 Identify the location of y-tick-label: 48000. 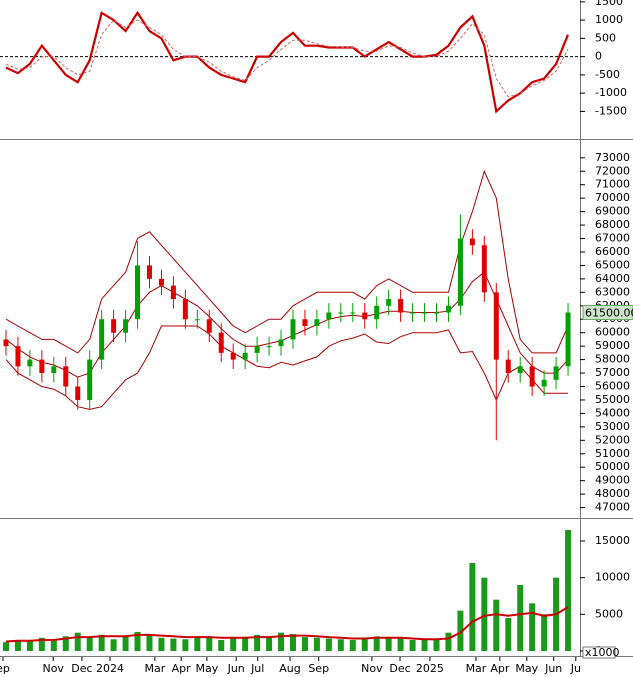
(612, 493).